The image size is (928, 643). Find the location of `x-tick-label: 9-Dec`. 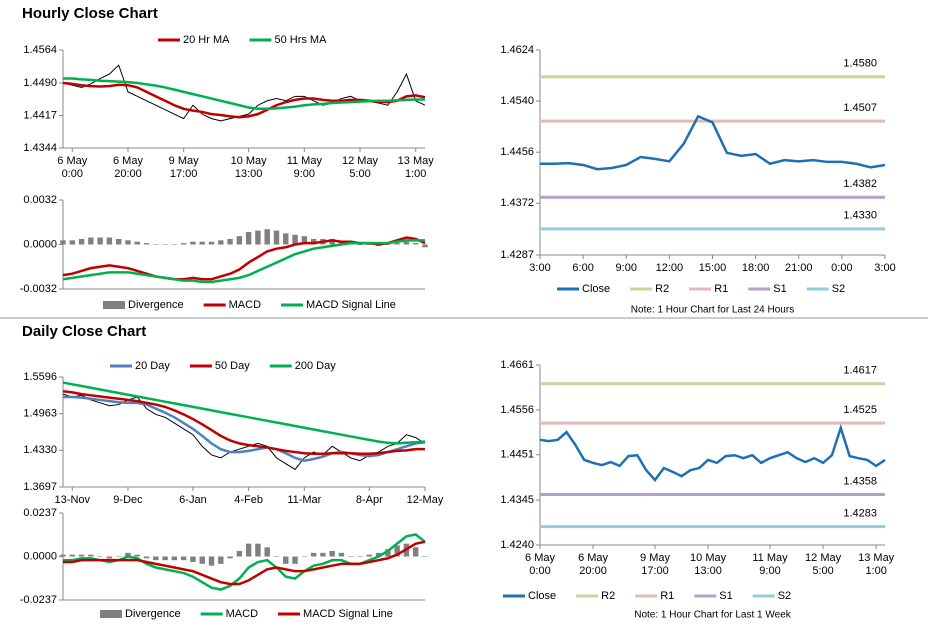

x-tick-label: 9-Dec is located at coordinates (128, 500).